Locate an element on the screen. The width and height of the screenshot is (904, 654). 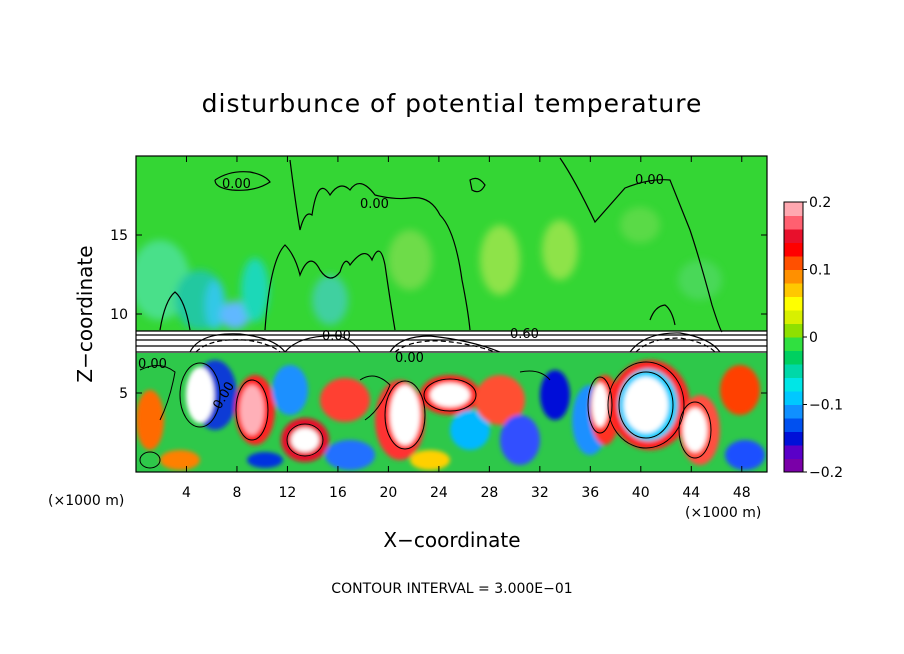
colorbar: −0.2 −0.1 0 0.1 0.2 is located at coordinates (813, 338).